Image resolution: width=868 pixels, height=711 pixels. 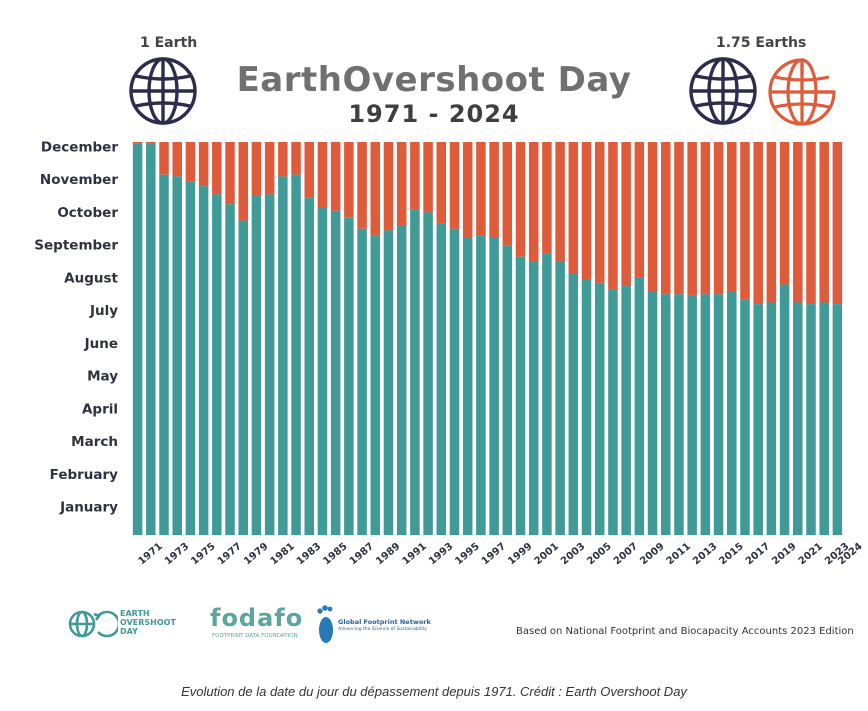 What do you see at coordinates (434, 114) in the screenshot?
I see `chart-subtitle: 1971 - 2024` at bounding box center [434, 114].